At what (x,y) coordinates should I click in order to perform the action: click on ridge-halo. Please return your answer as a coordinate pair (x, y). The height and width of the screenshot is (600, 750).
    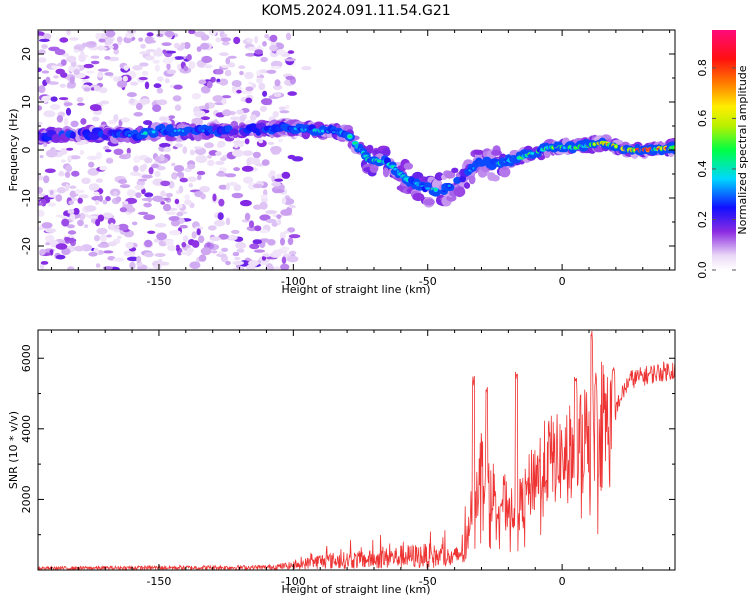
    Looking at the image, I should click on (429, 202).